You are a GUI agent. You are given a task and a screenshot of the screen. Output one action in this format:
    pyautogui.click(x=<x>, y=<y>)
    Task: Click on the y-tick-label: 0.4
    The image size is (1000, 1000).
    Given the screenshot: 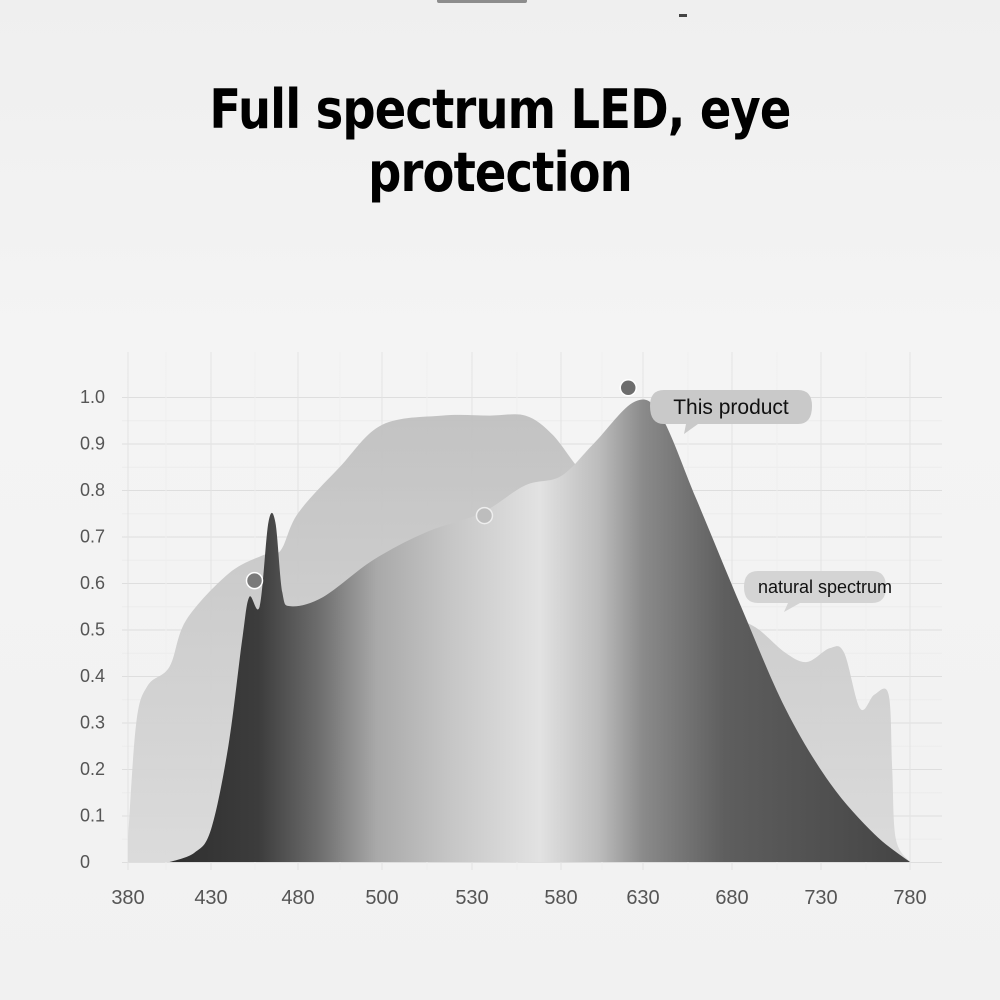 What is the action you would take?
    pyautogui.click(x=92, y=676)
    